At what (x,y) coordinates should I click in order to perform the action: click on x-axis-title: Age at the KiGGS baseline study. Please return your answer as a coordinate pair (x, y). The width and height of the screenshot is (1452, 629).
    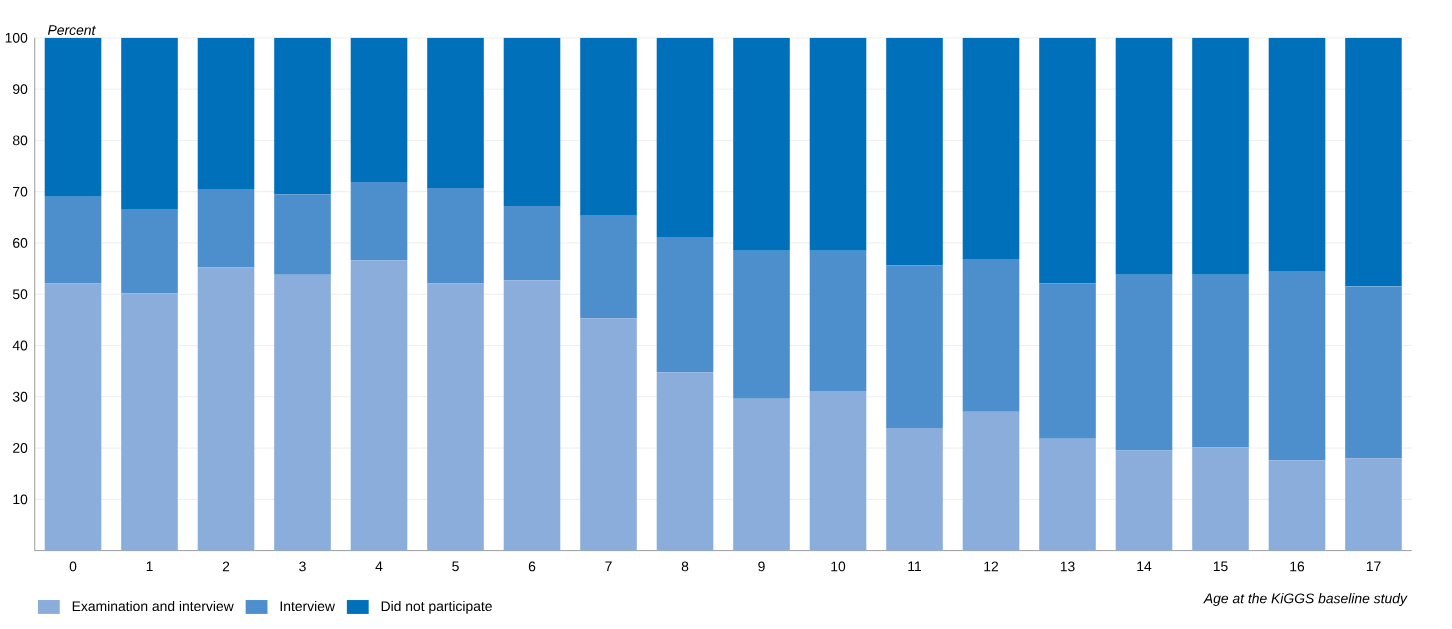
    Looking at the image, I should click on (1305, 599).